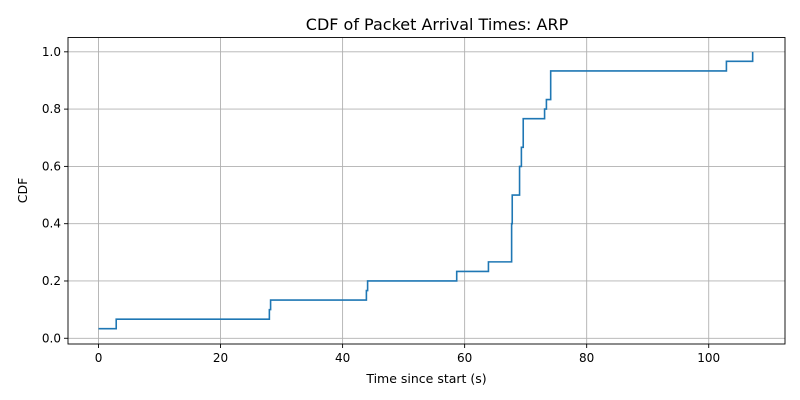 This screenshot has width=800, height=400. What do you see at coordinates (464, 358) in the screenshot?
I see `x-tick-label: 60` at bounding box center [464, 358].